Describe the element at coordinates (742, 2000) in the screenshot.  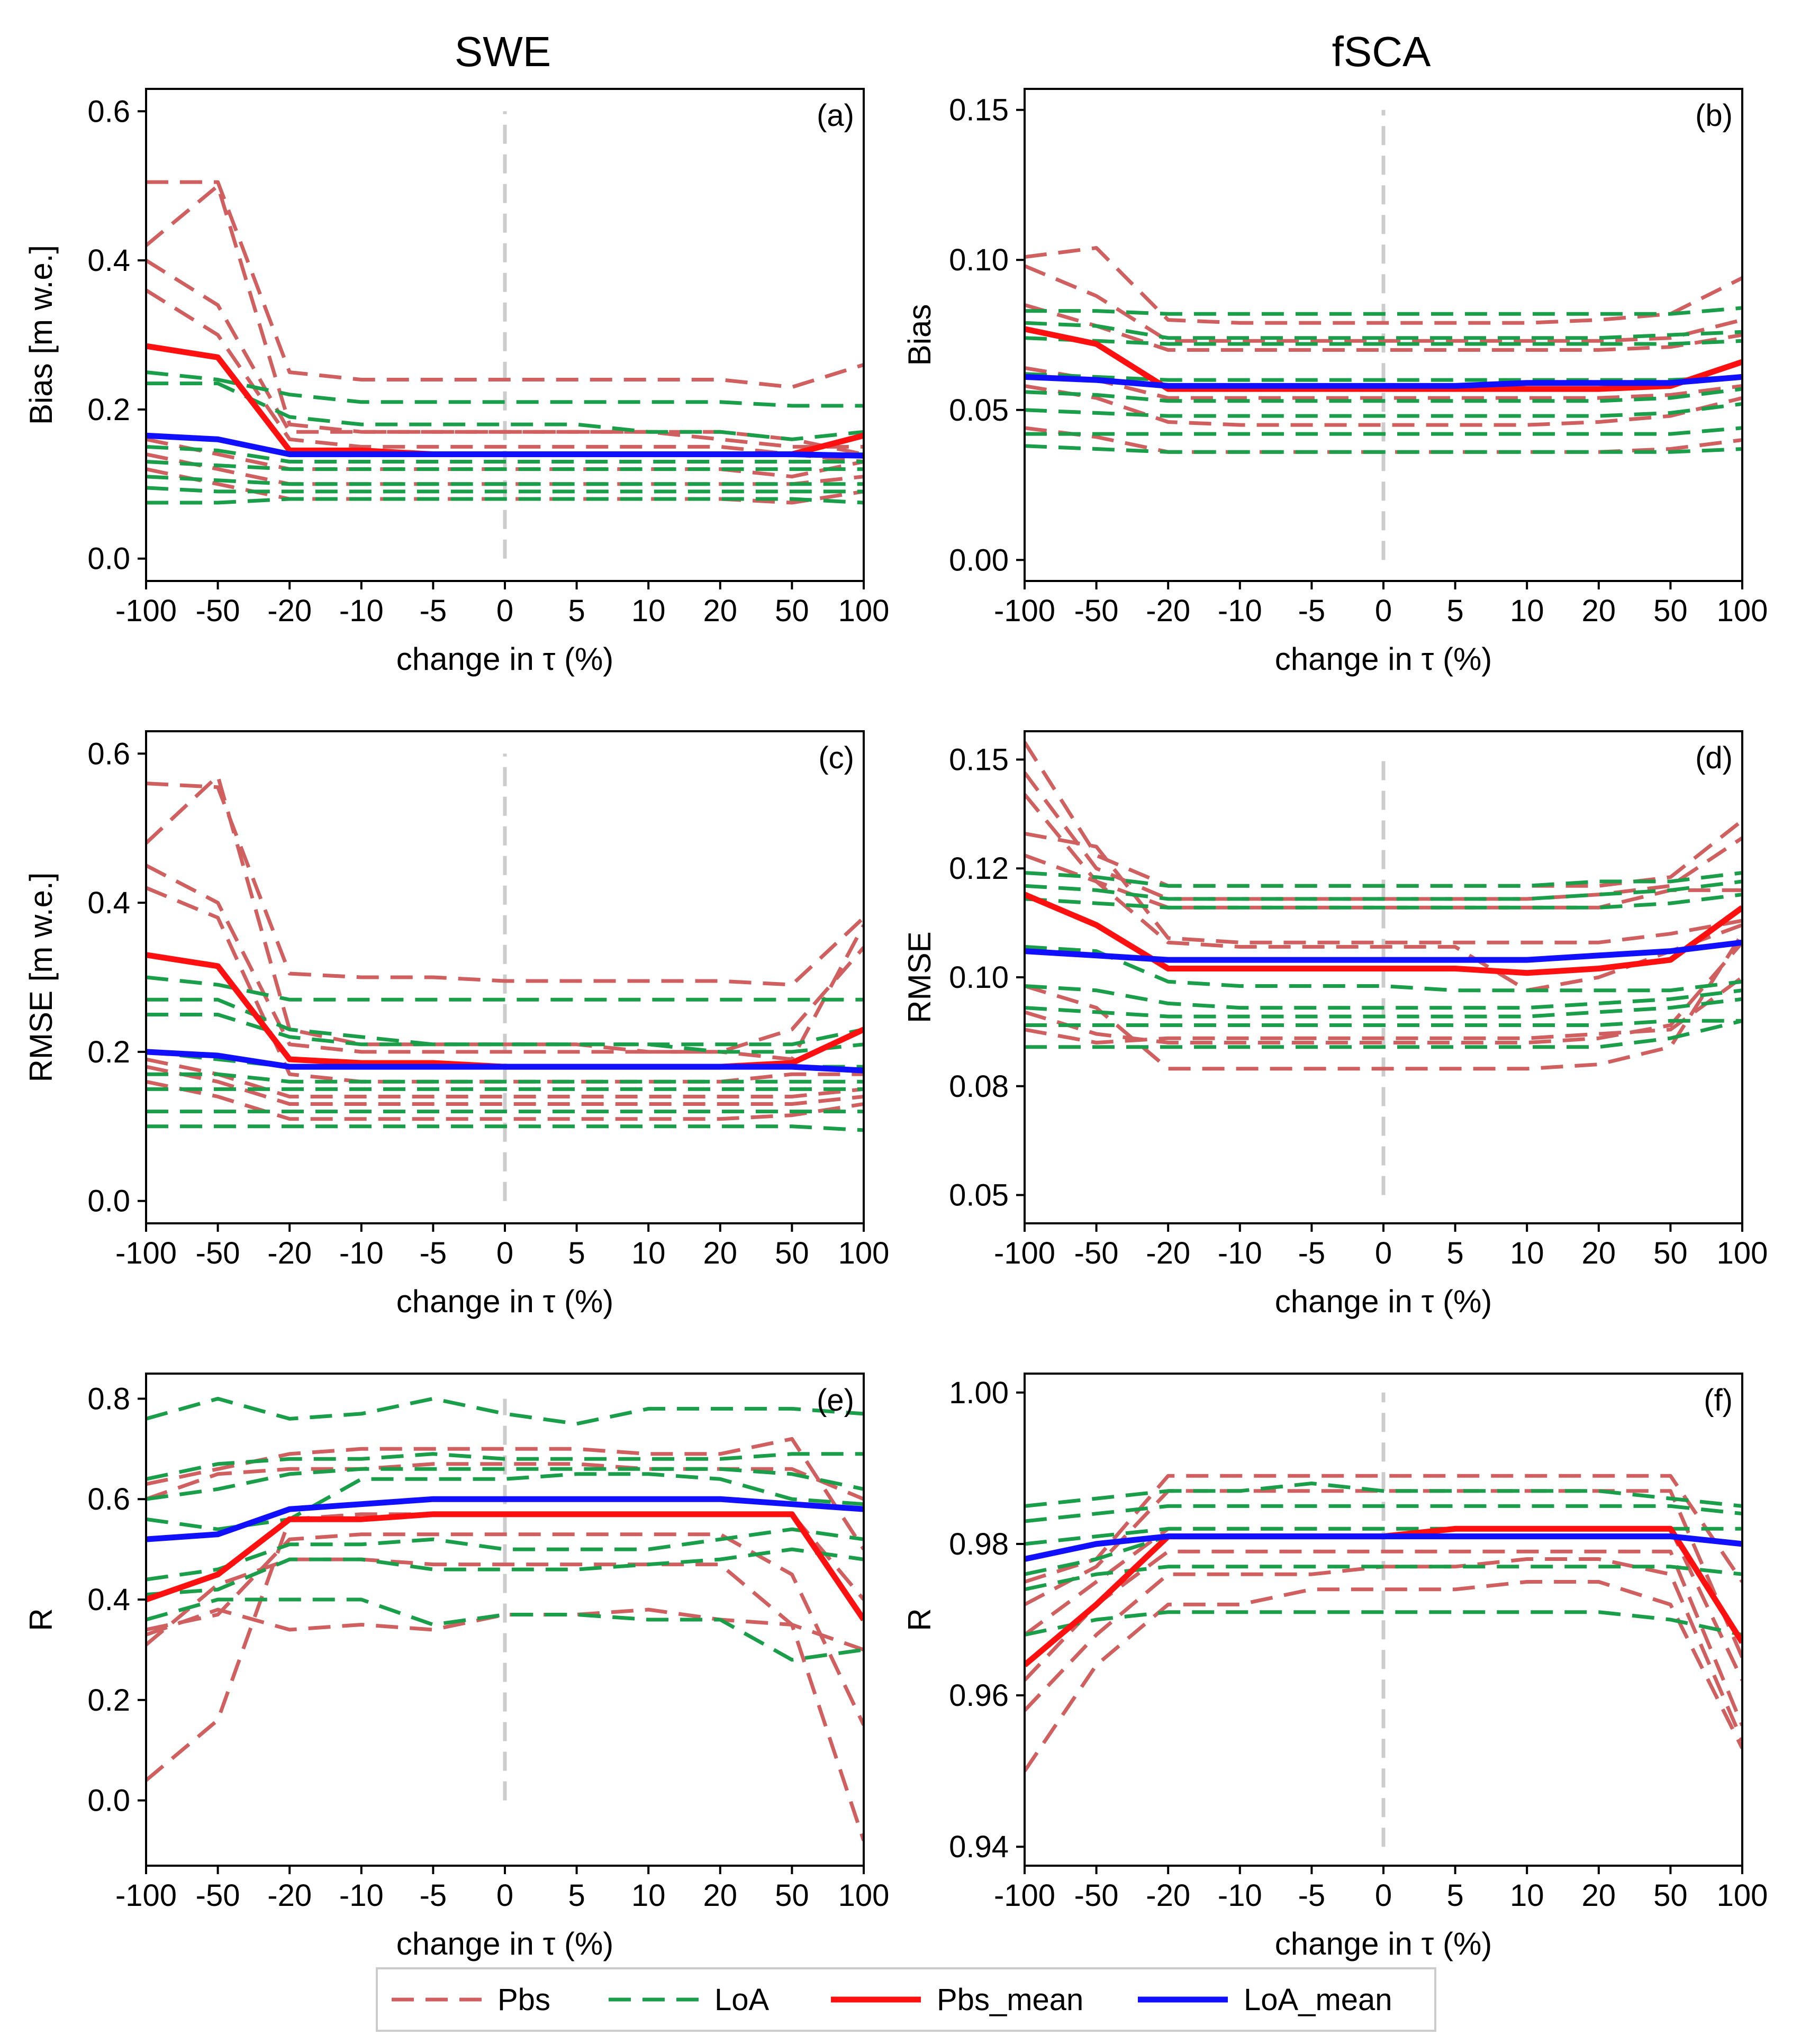
I see `legend-label: LoA` at that location.